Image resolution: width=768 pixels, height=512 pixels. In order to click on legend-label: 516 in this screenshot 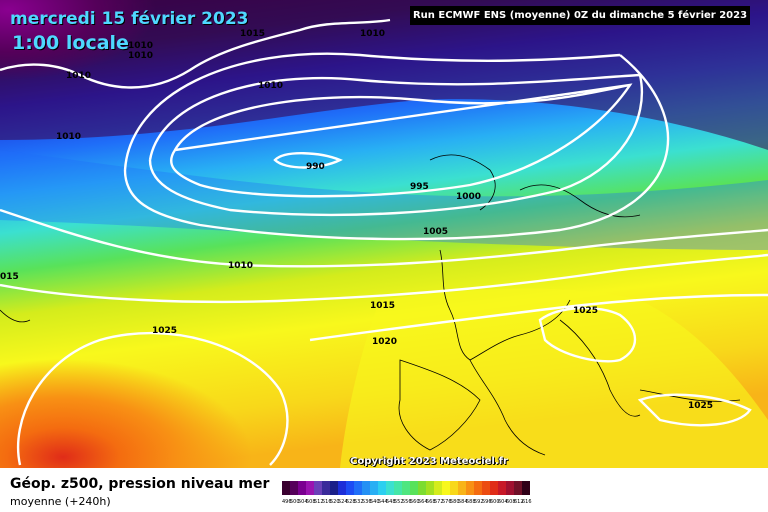, I will do `click(327, 502)`.